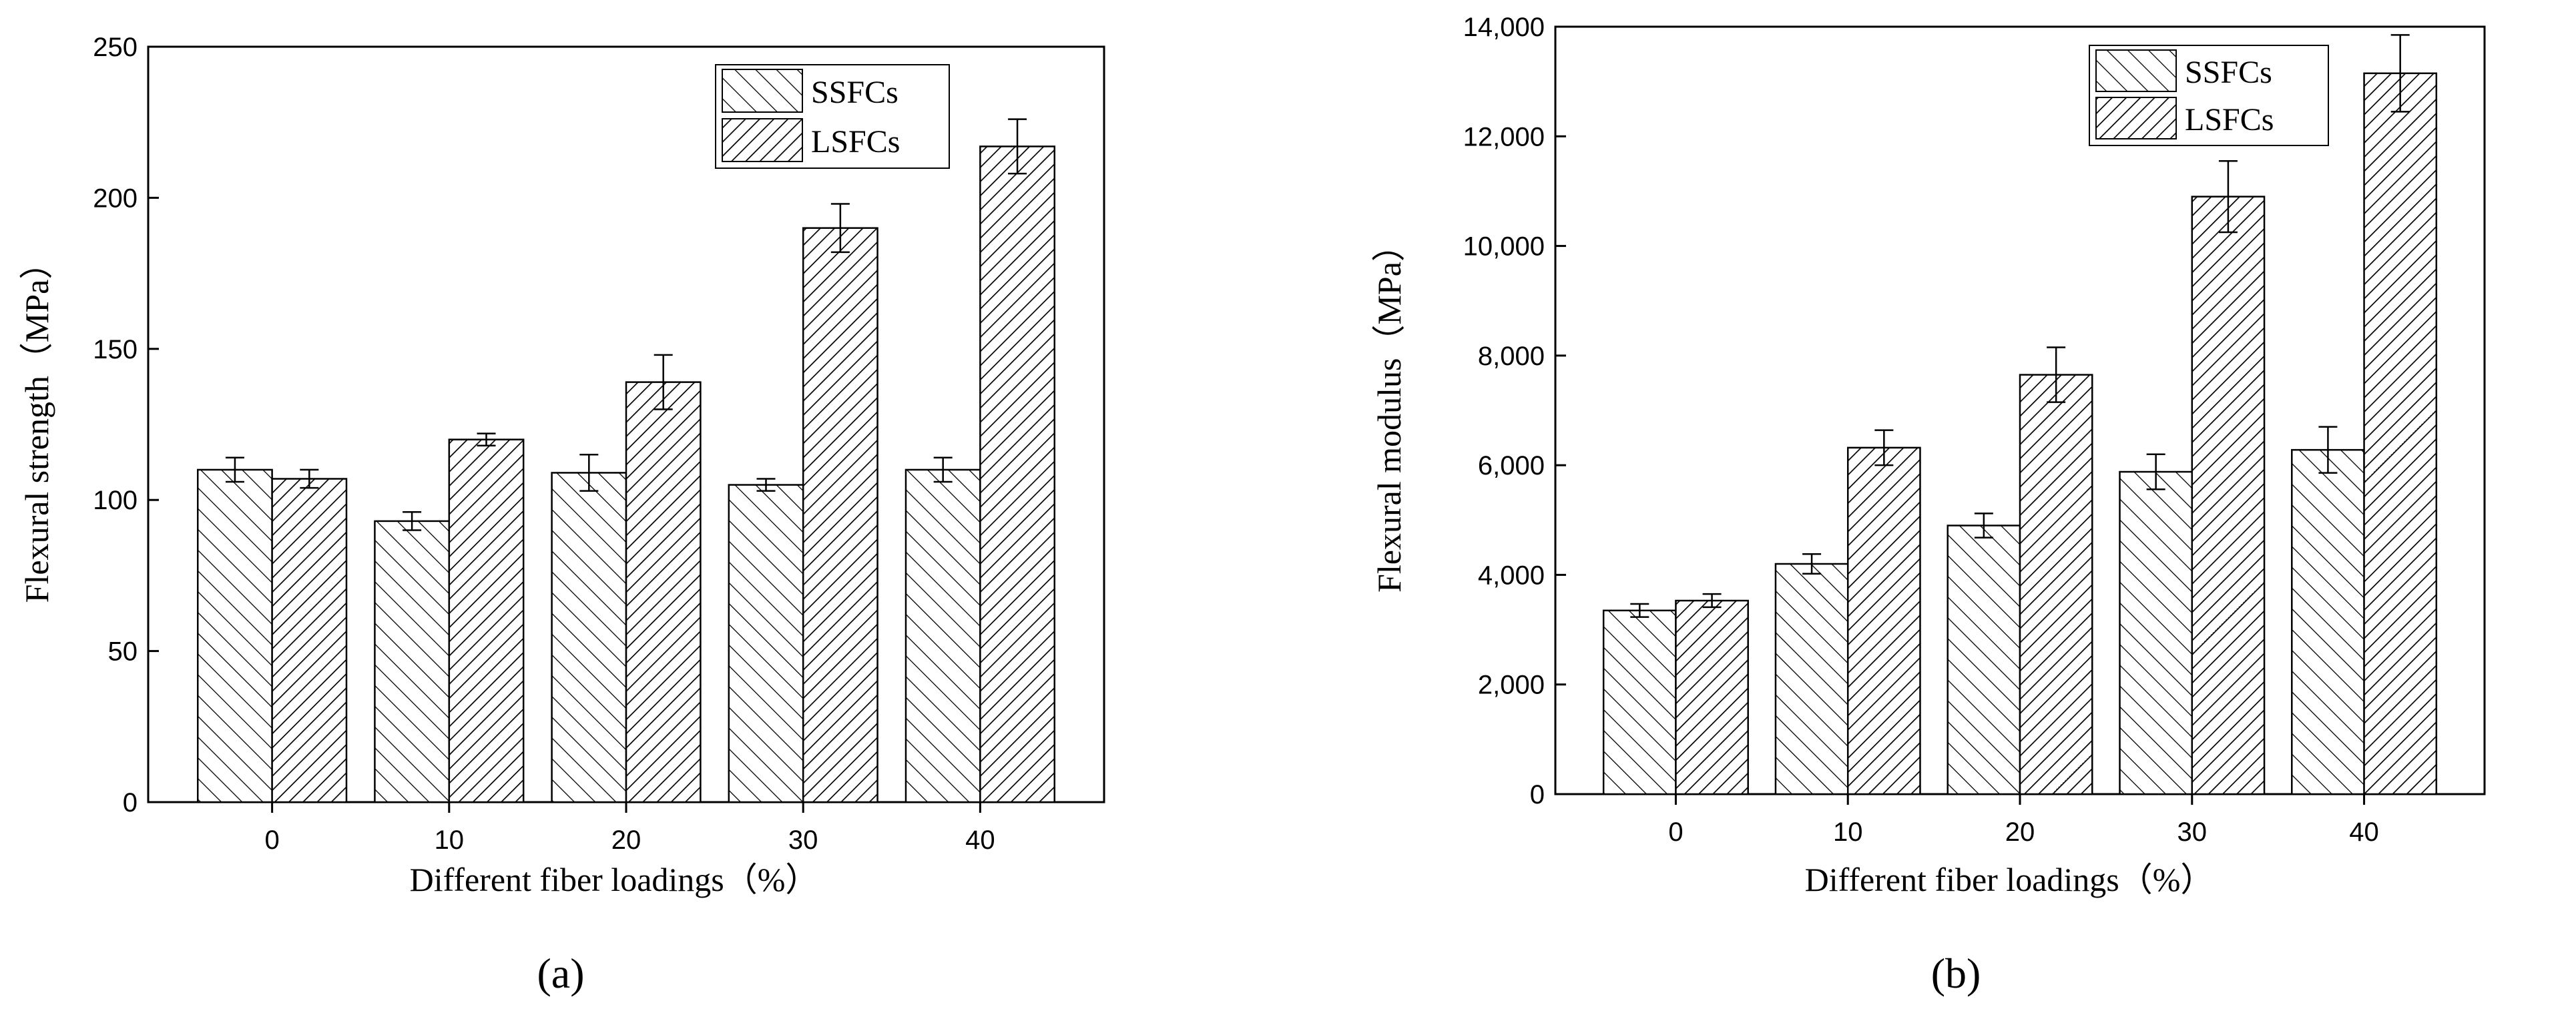 This screenshot has height=1009, width=2576. Describe the element at coordinates (1511, 685) in the screenshot. I see `y-tick-label: 2,000` at that location.